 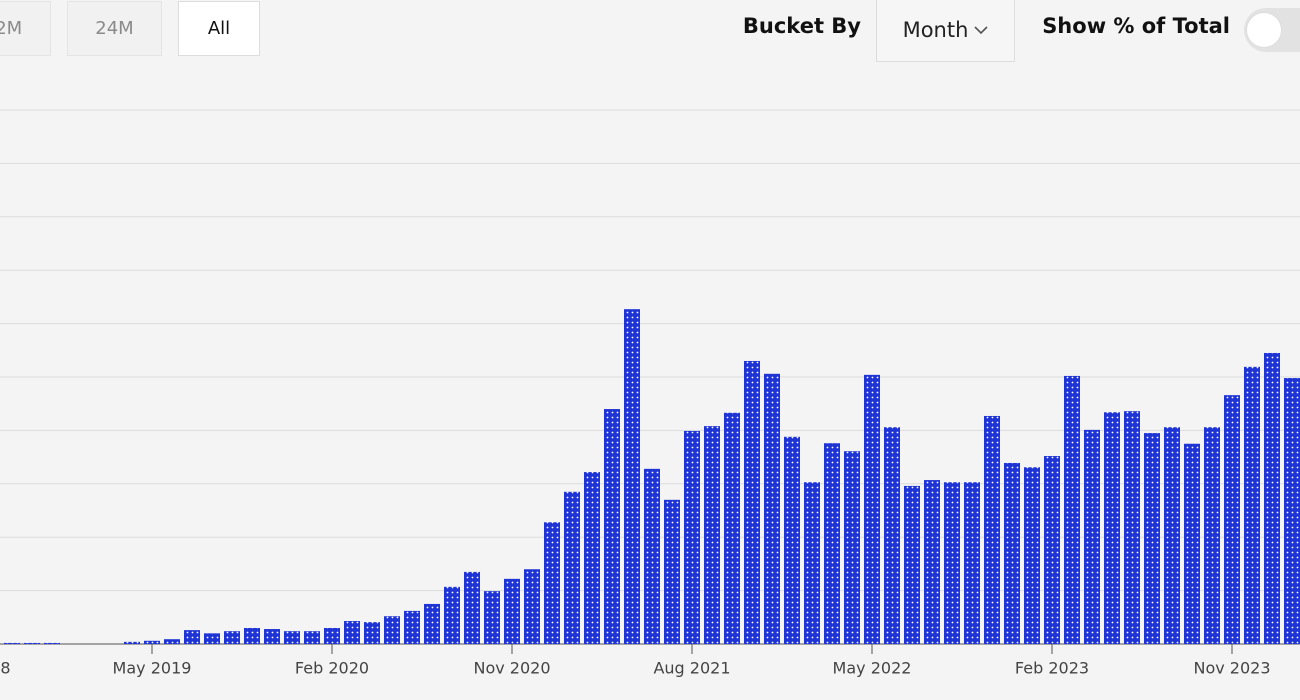 I want to click on bucket-label: Bucket By, so click(x=801, y=26).